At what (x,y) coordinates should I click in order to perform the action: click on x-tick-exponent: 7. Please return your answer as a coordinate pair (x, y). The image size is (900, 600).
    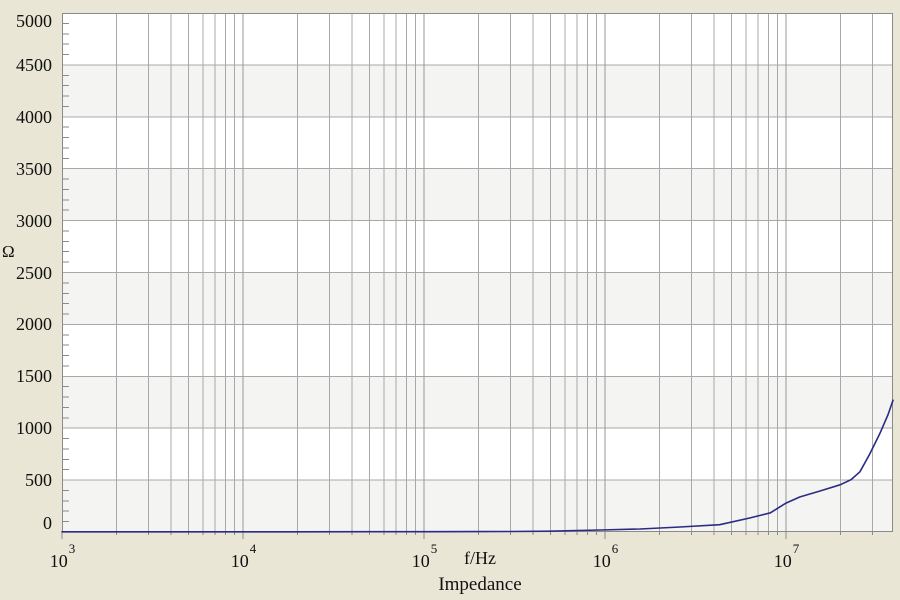
    Looking at the image, I should click on (796, 548).